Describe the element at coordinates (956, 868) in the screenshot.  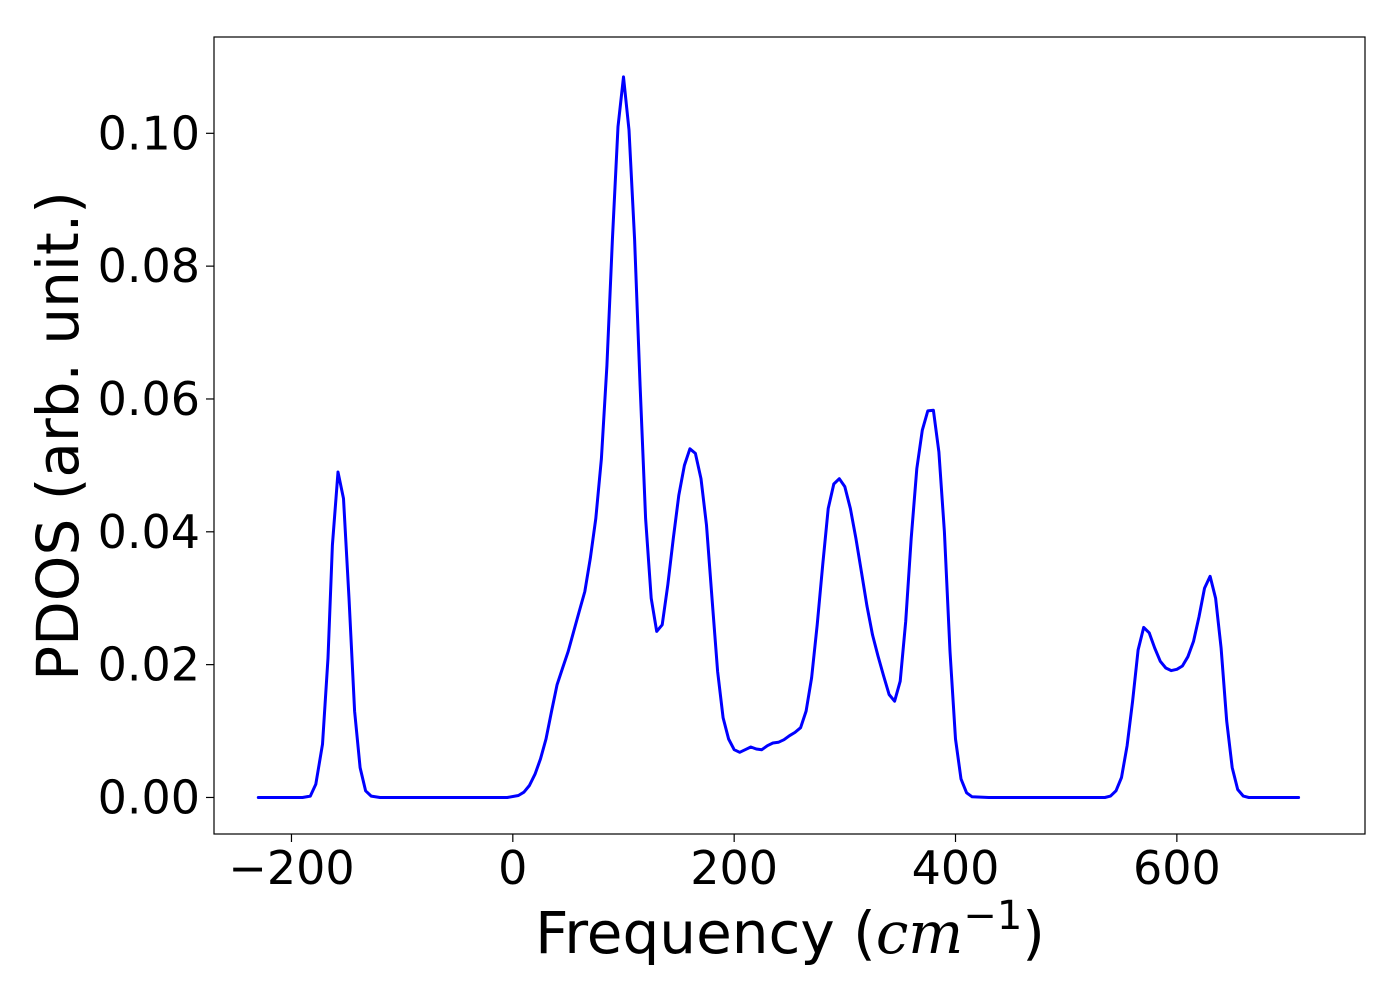
I see `x-tick-label: 400` at that location.